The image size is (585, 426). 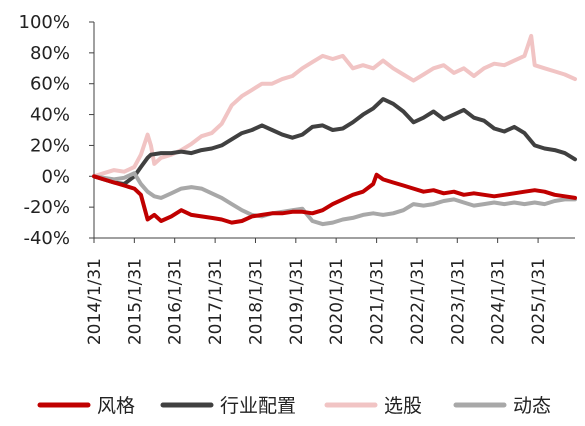 I want to click on legend: 风格 行业配置 选股 动态, so click(x=294, y=406).